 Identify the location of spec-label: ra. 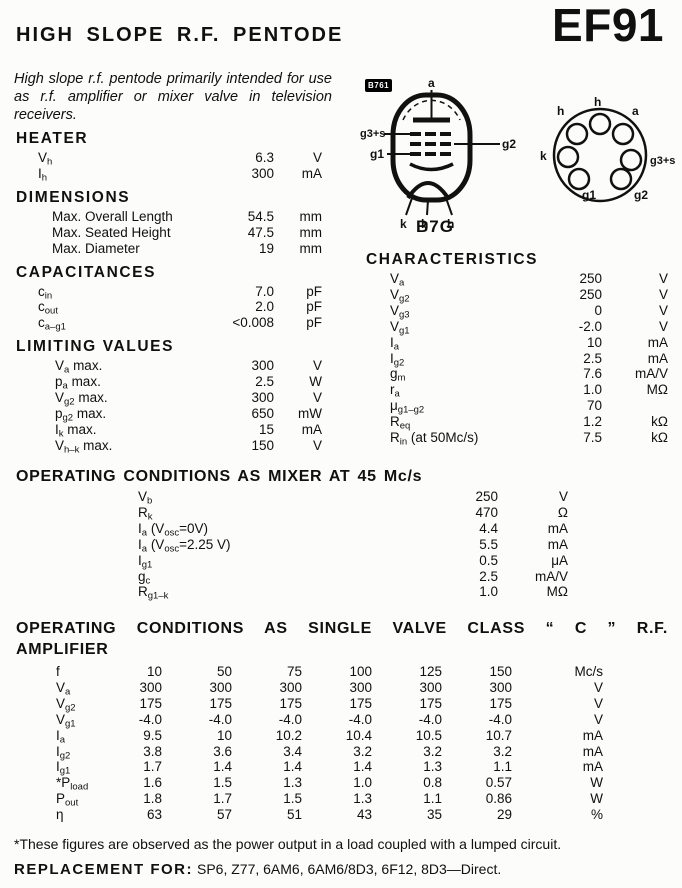
(395, 391).